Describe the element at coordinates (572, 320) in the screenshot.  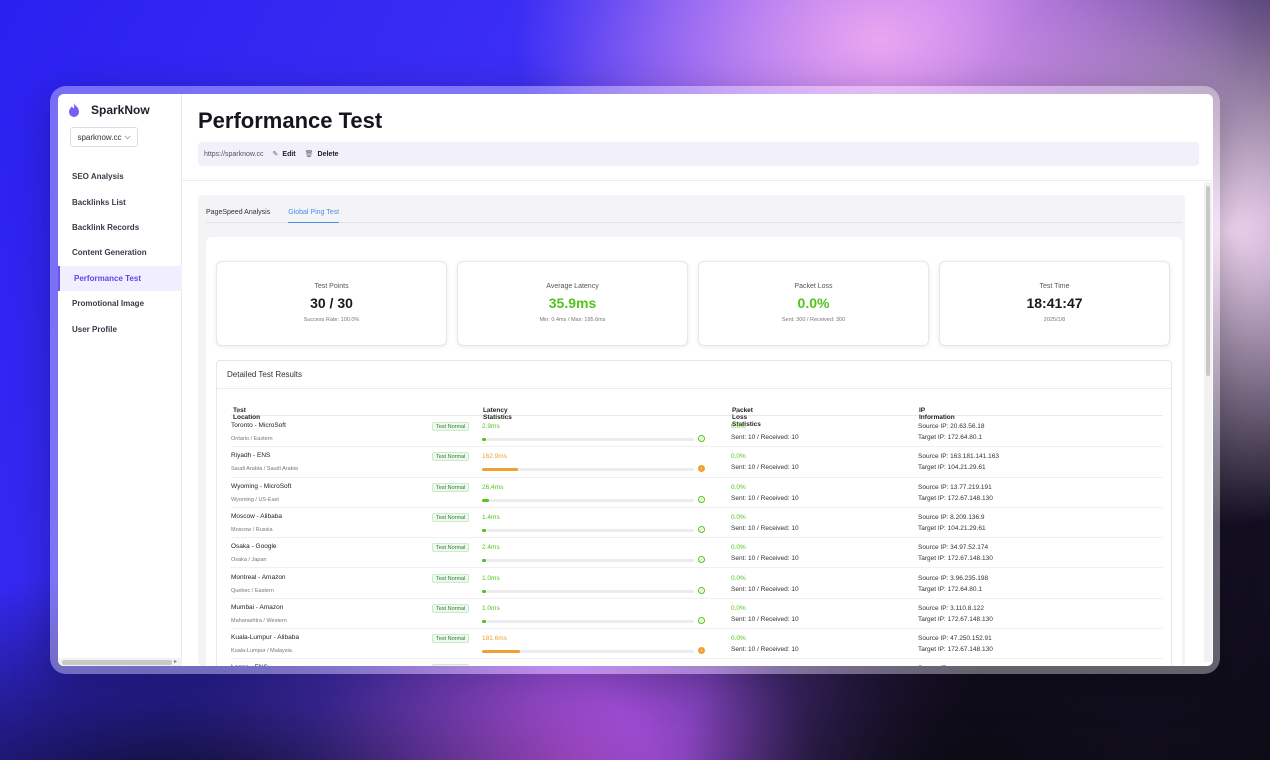
I see `stat-subtext: Min: 0.4ms / Max: 195.6ms` at that location.